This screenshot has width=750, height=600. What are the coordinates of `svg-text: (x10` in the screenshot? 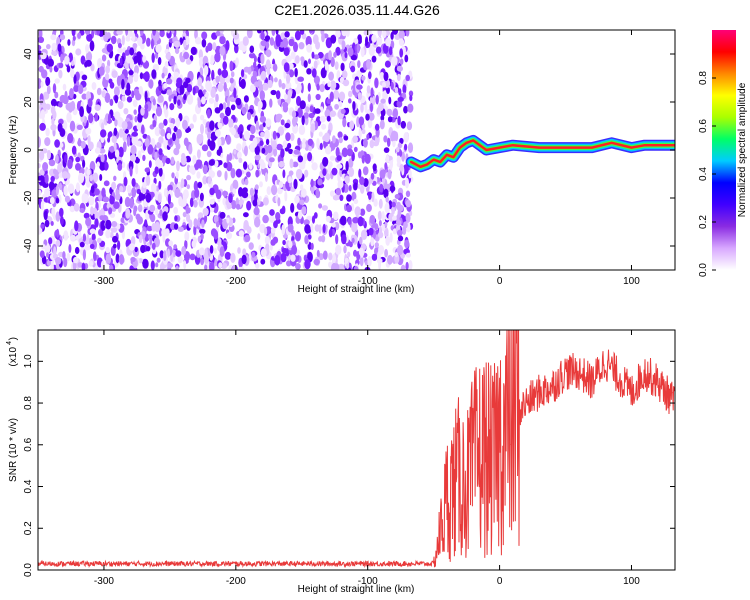 It's located at (13, 357).